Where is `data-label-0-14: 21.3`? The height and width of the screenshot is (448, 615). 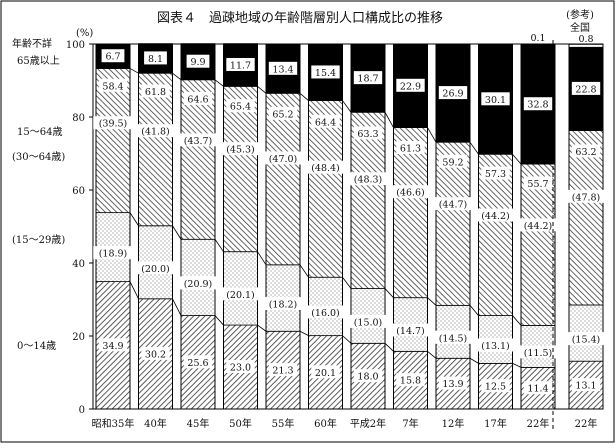 data-label-0-14: 21.3 is located at coordinates (282, 371).